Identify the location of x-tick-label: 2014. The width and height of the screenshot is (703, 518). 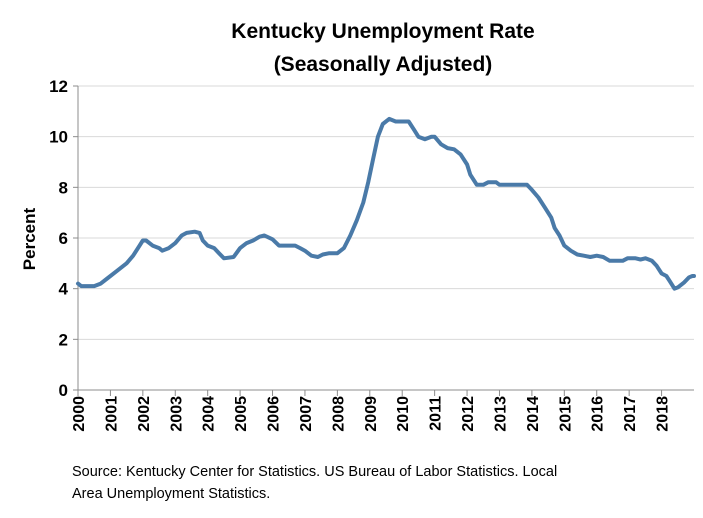
(533, 414).